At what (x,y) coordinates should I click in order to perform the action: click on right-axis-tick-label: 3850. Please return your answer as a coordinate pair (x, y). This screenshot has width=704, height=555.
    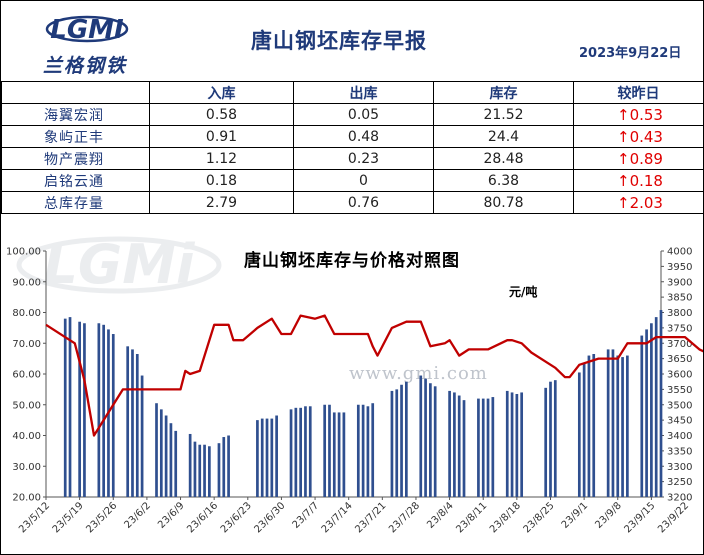
    Looking at the image, I should click on (679, 298).